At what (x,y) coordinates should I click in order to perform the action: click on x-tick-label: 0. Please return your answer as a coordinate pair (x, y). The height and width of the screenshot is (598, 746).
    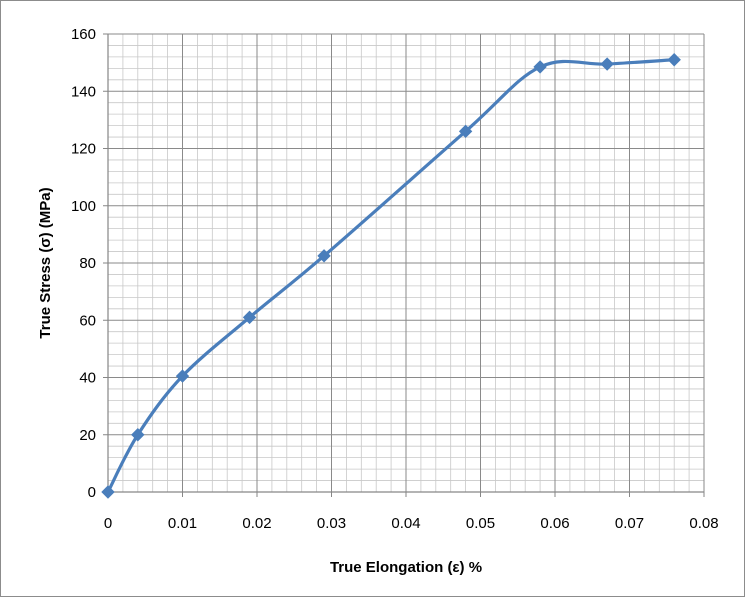
    Looking at the image, I should click on (108, 523).